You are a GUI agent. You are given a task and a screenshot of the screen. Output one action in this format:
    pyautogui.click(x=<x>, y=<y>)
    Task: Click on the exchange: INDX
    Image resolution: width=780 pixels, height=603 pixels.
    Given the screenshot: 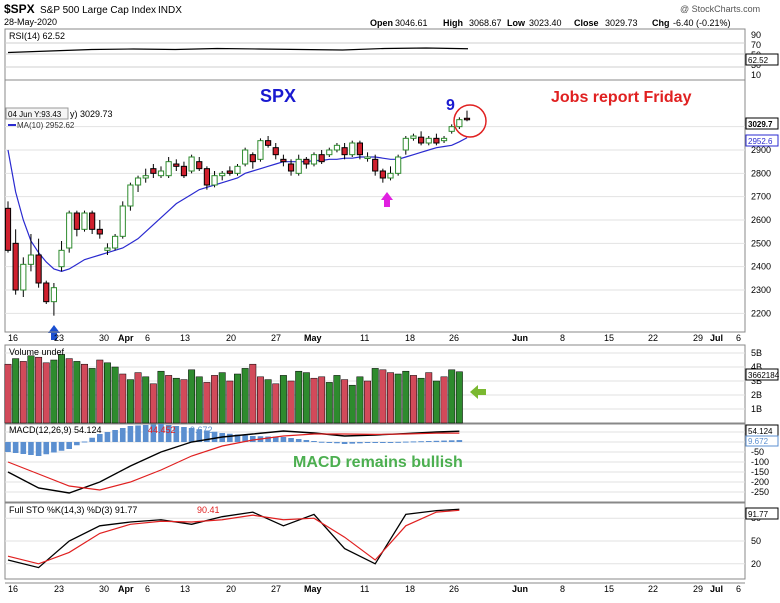 What is the action you would take?
    pyautogui.click(x=170, y=10)
    